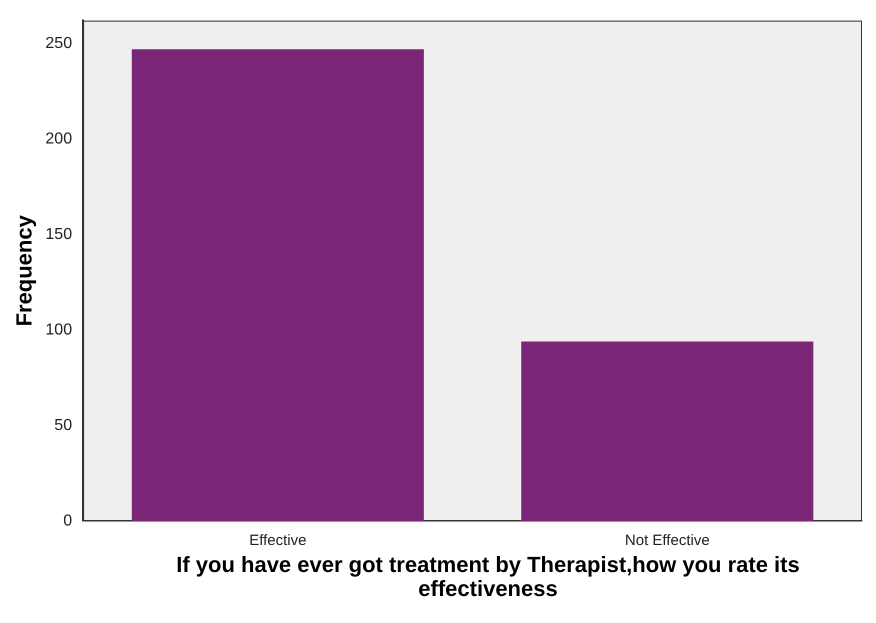  Describe the element at coordinates (67, 521) in the screenshot. I see `y-tick-label: 0` at that location.